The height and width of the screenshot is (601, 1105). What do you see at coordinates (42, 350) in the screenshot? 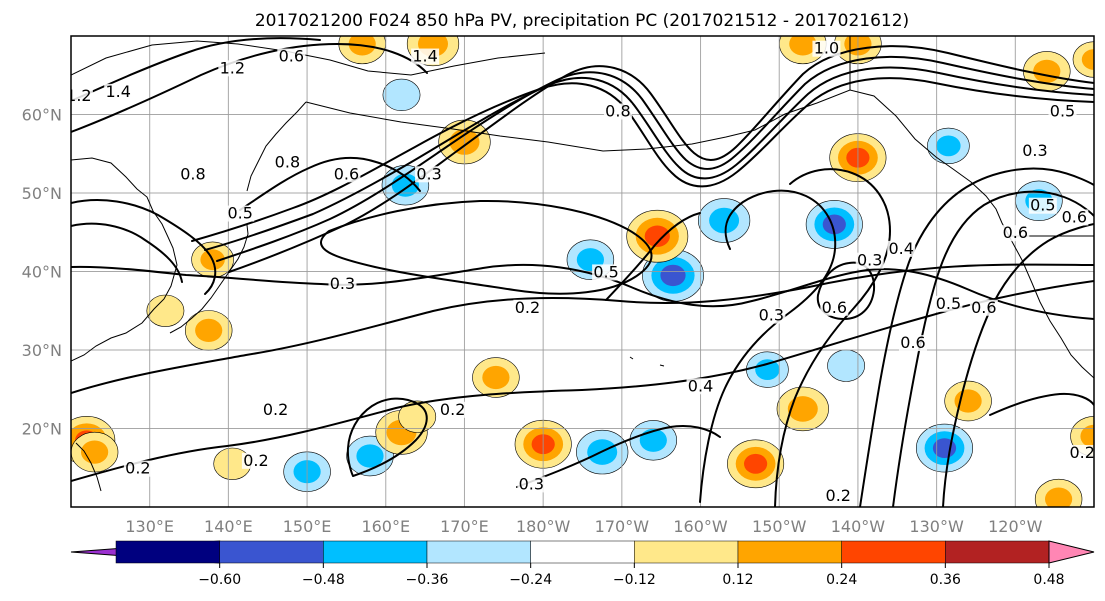
I see `lat-tick-label-30: 30°N` at bounding box center [42, 350].